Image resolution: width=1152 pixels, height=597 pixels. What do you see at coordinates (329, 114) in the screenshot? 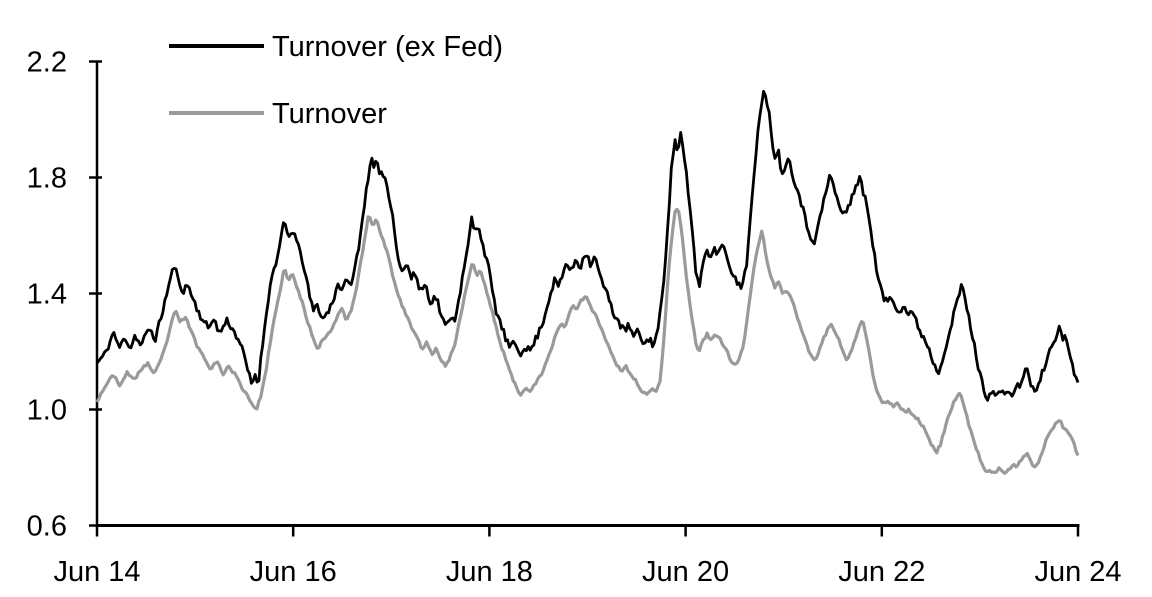
I see `legend-label-turnover: Turnover` at bounding box center [329, 114].